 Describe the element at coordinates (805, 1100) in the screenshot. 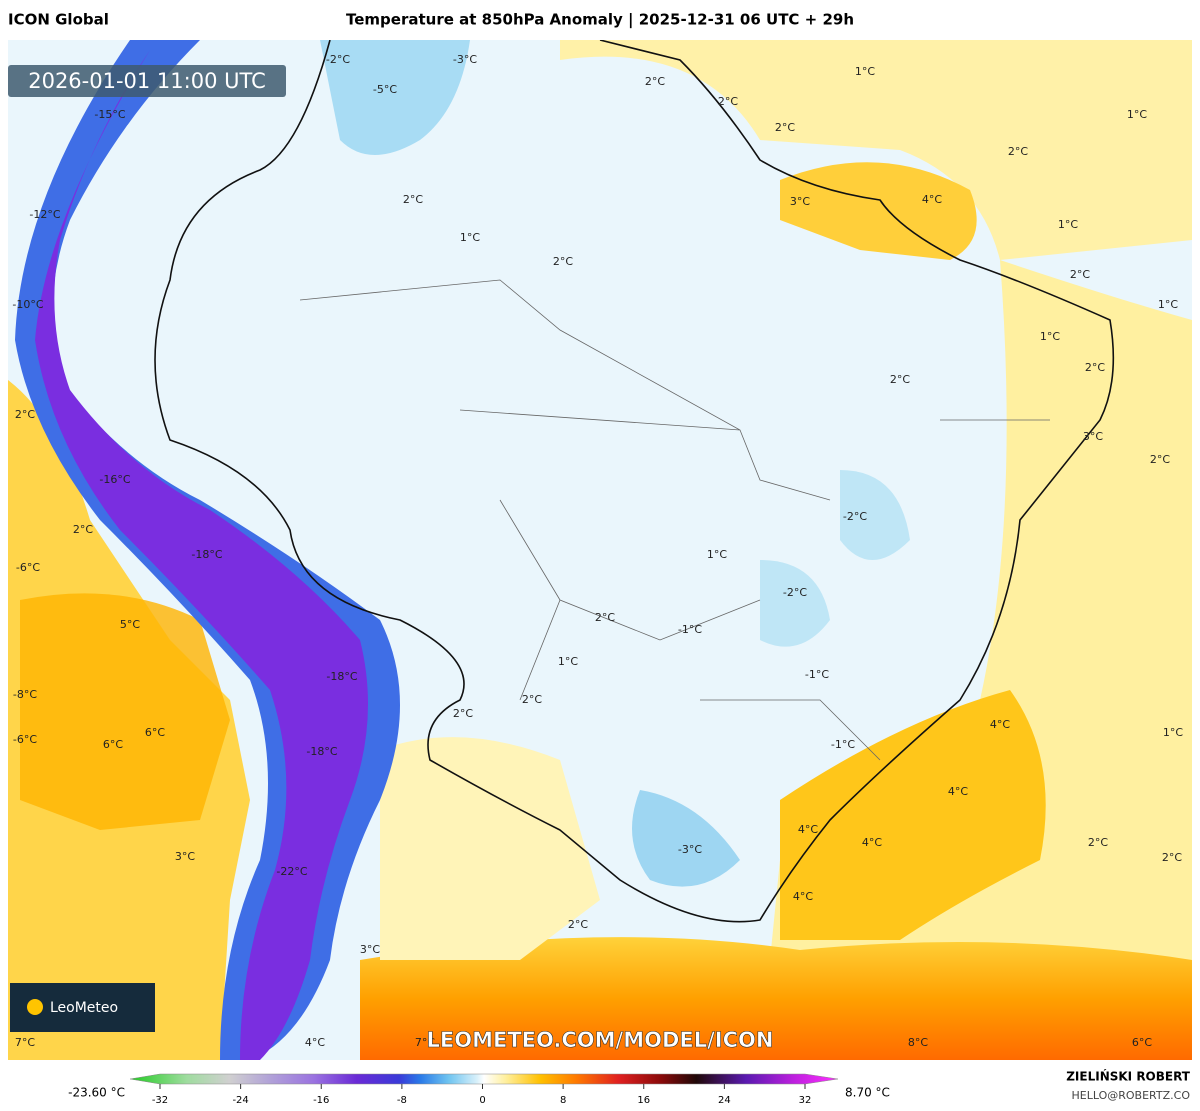

I see `colorbar-tick-label: 32` at that location.